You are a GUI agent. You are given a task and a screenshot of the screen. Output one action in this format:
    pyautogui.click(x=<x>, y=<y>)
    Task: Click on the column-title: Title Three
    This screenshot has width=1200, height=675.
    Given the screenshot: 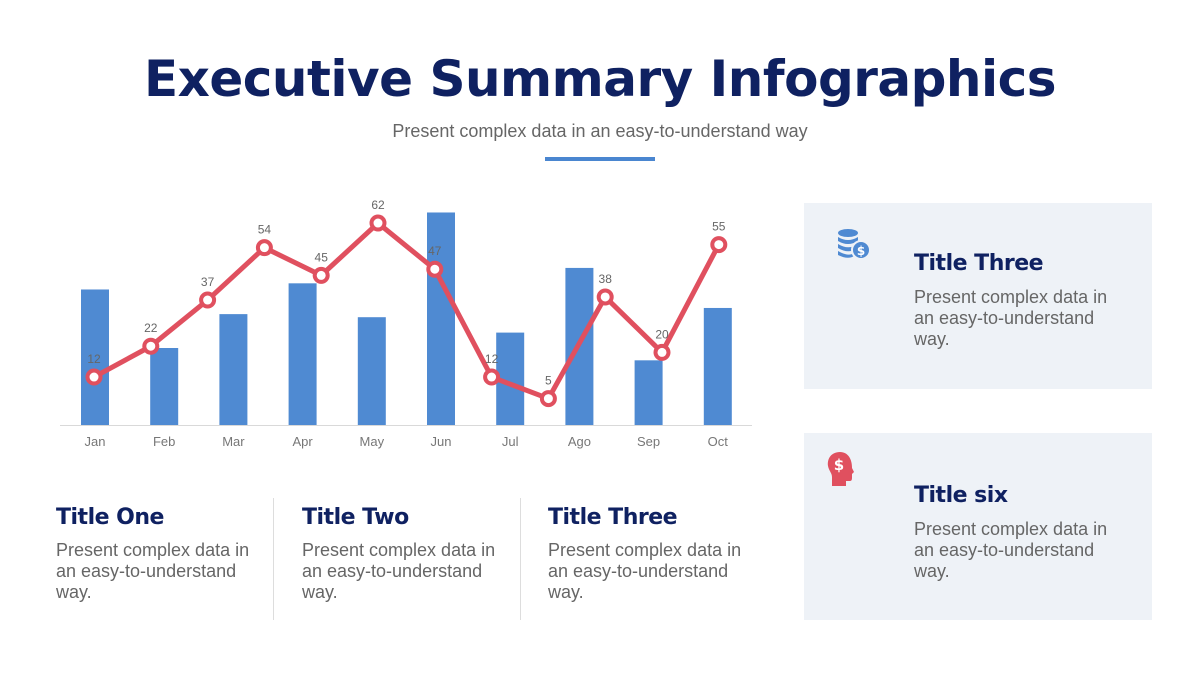 What is the action you would take?
    pyautogui.click(x=613, y=517)
    